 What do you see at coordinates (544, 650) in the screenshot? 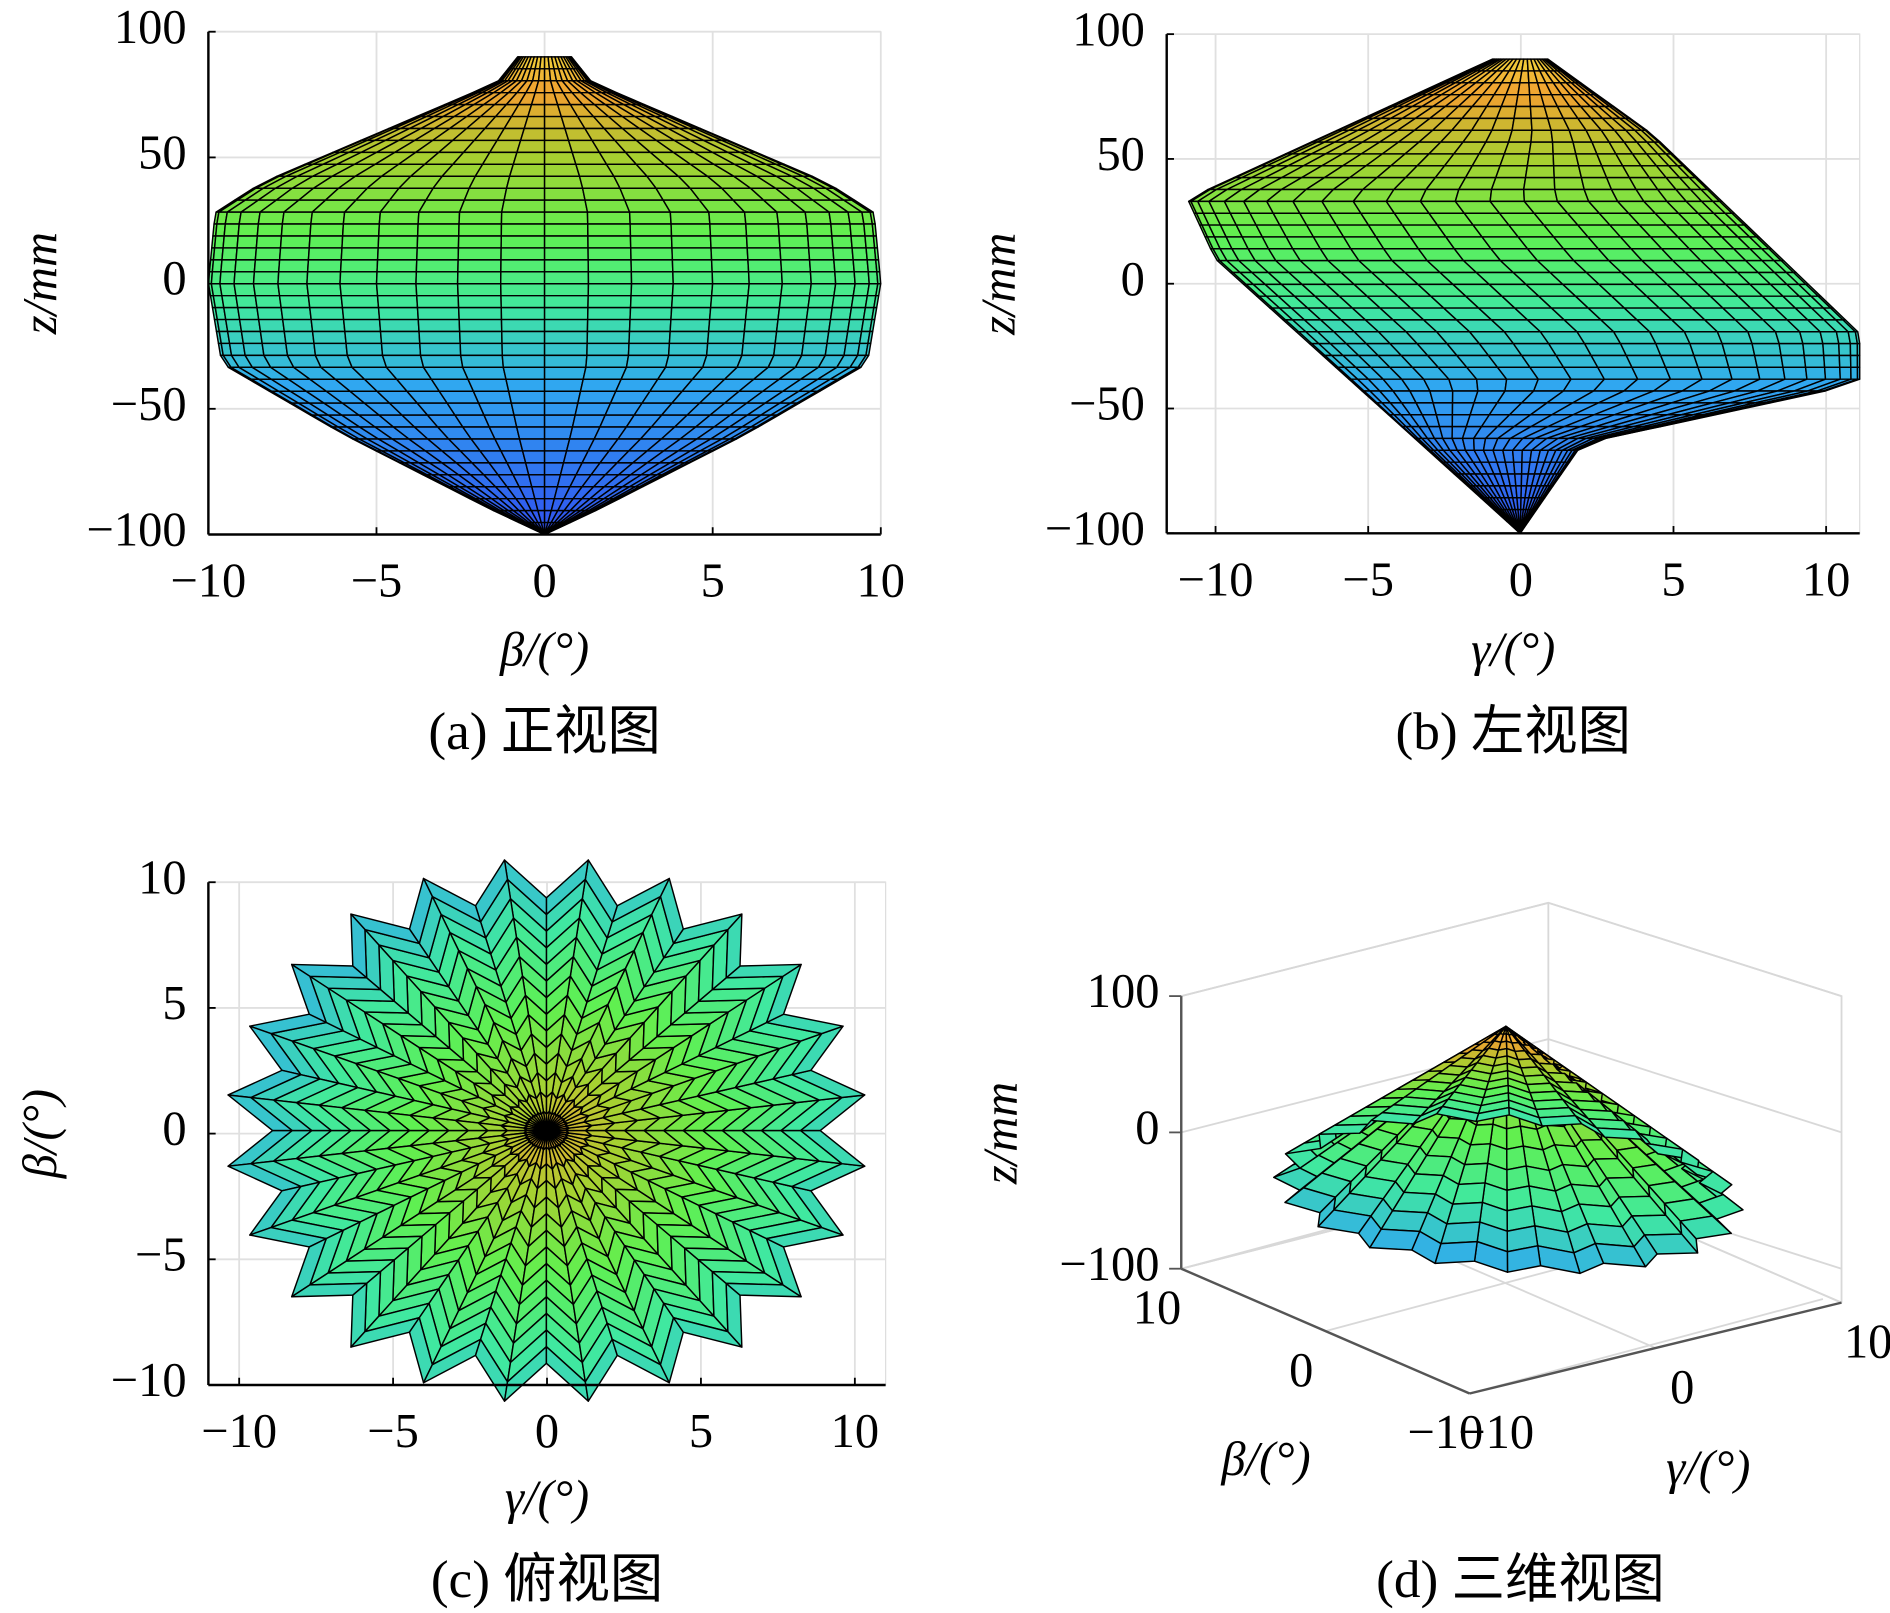
I see `x-axis-label: β/(°)` at bounding box center [544, 650].